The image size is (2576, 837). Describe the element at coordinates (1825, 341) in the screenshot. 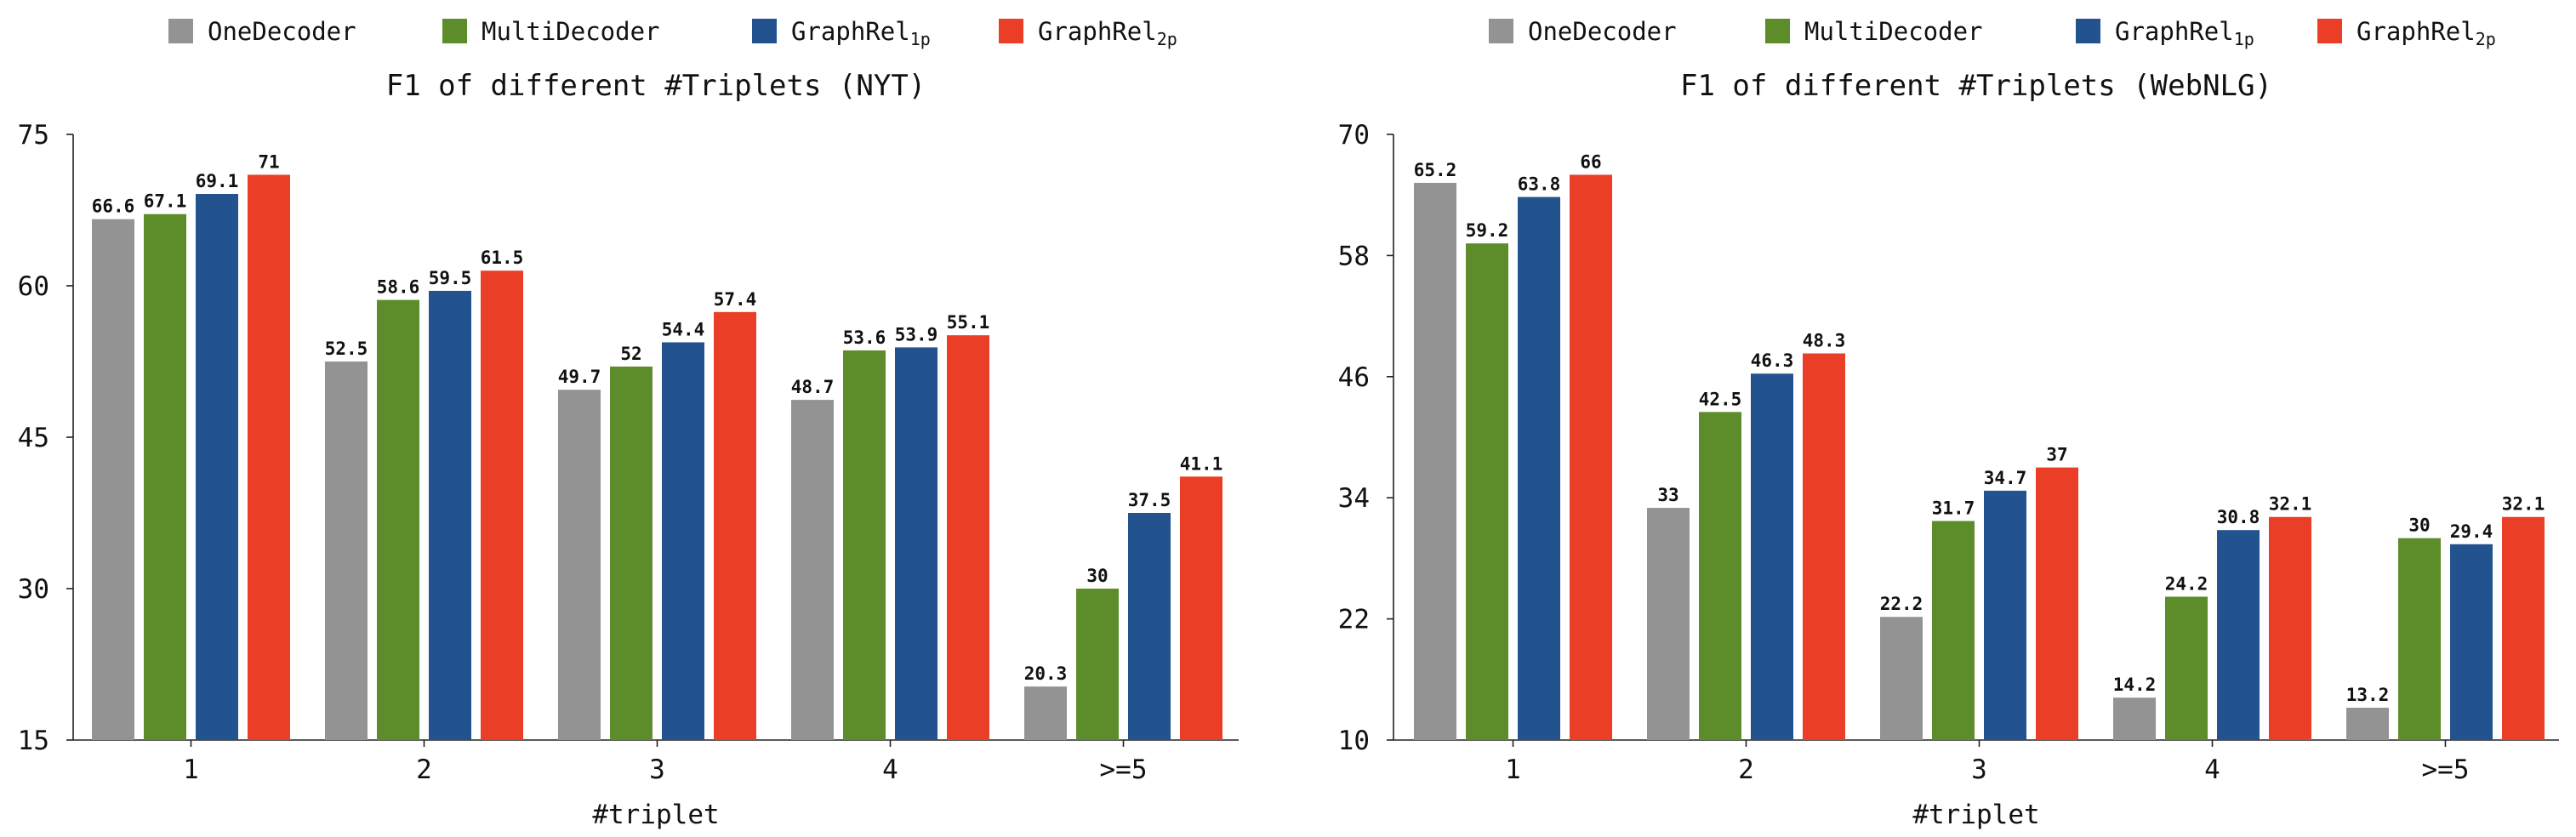

I see `data-label: 48.3` at that location.